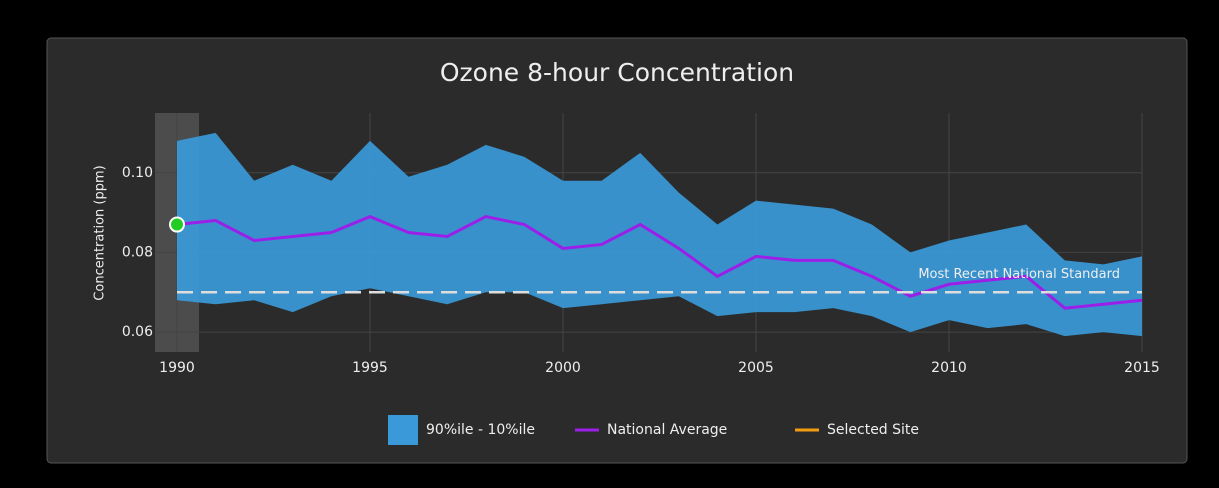 This screenshot has height=488, width=1219. I want to click on legend-swatch, so click(403, 430).